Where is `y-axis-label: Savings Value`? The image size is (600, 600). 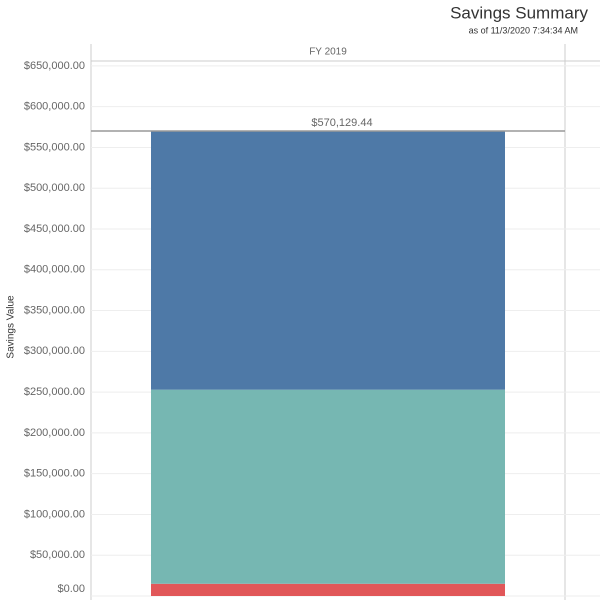 y-axis-label: Savings Value is located at coordinates (11, 327).